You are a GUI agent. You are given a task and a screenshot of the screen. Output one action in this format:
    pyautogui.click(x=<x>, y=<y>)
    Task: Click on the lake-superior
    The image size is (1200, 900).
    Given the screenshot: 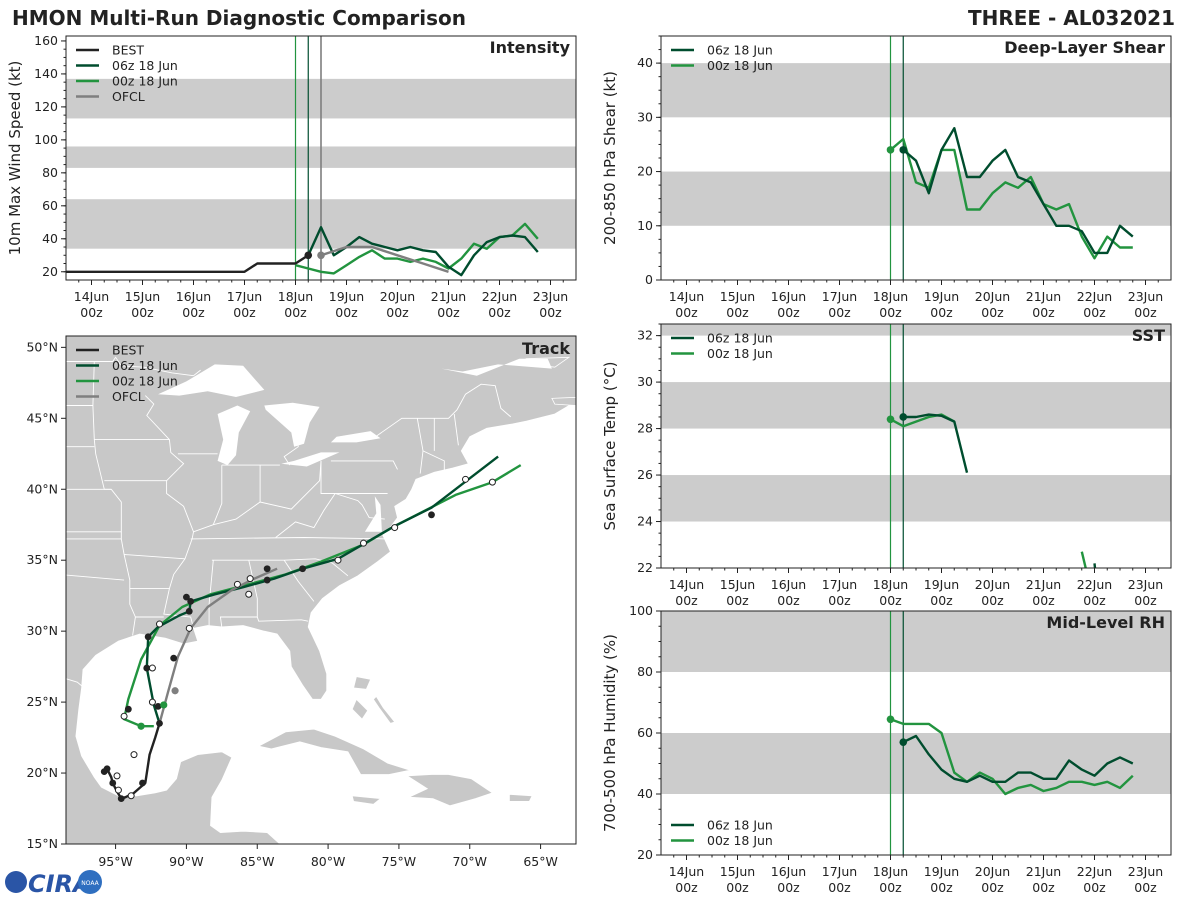 What is the action you would take?
    pyautogui.click(x=211, y=380)
    